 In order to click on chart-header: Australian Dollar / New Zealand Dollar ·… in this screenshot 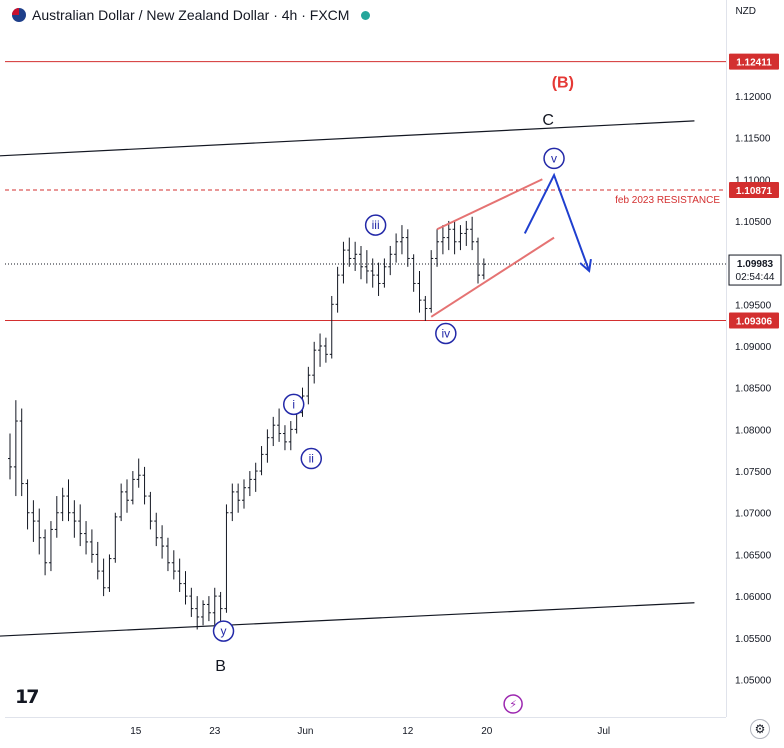, I will do `click(191, 15)`.